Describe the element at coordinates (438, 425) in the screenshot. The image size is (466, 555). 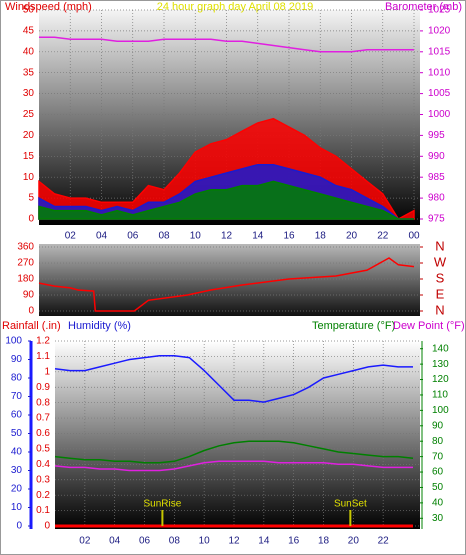
I see `y2-tick-label: 90` at that location.